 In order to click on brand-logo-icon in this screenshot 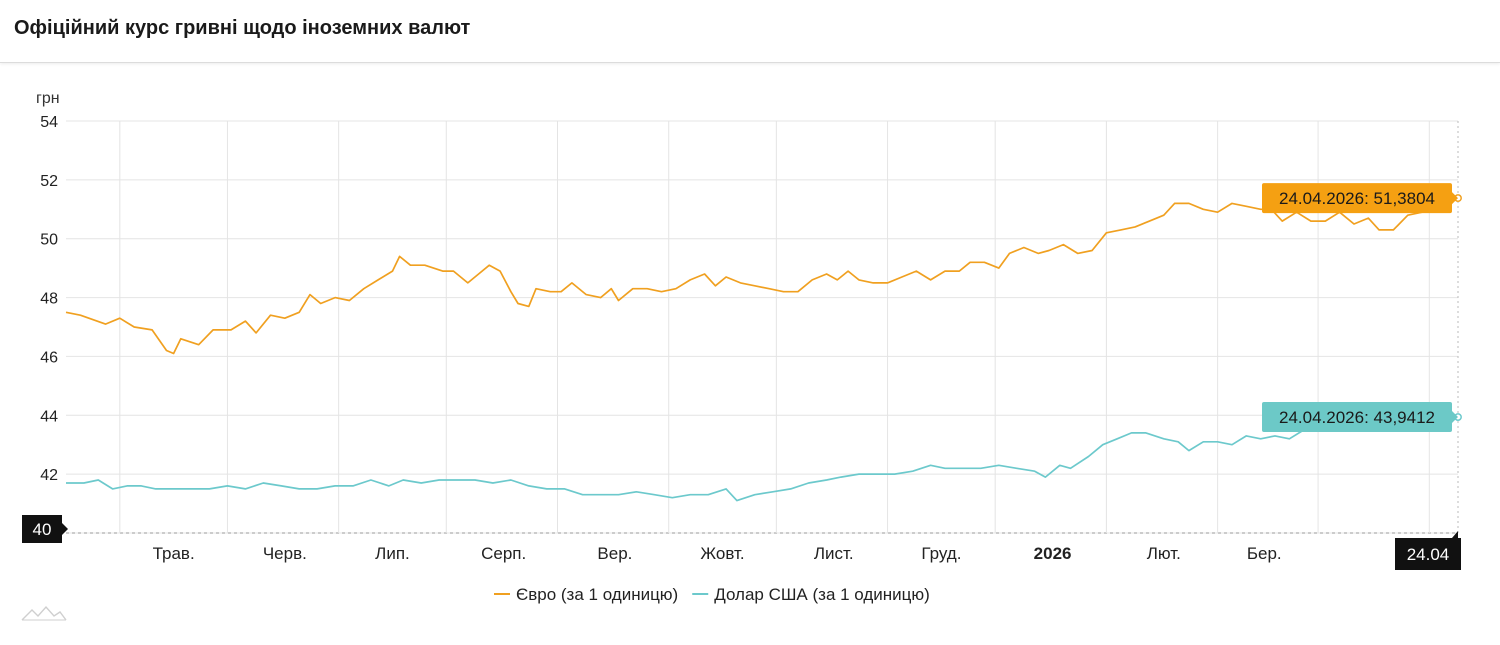, I will do `click(44, 615)`.